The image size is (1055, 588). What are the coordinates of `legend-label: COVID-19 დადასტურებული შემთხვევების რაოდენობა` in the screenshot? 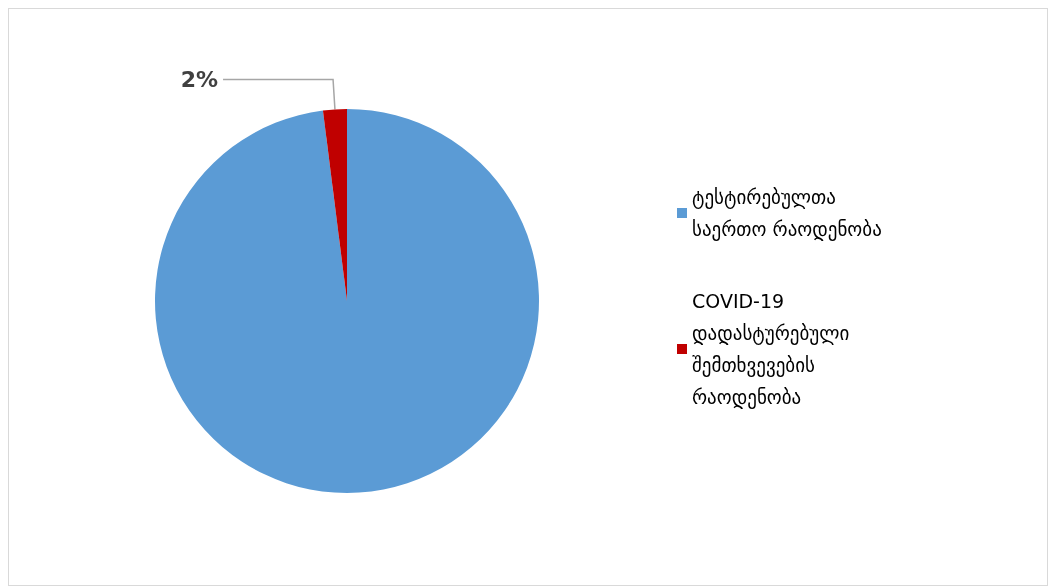 It's located at (774, 349).